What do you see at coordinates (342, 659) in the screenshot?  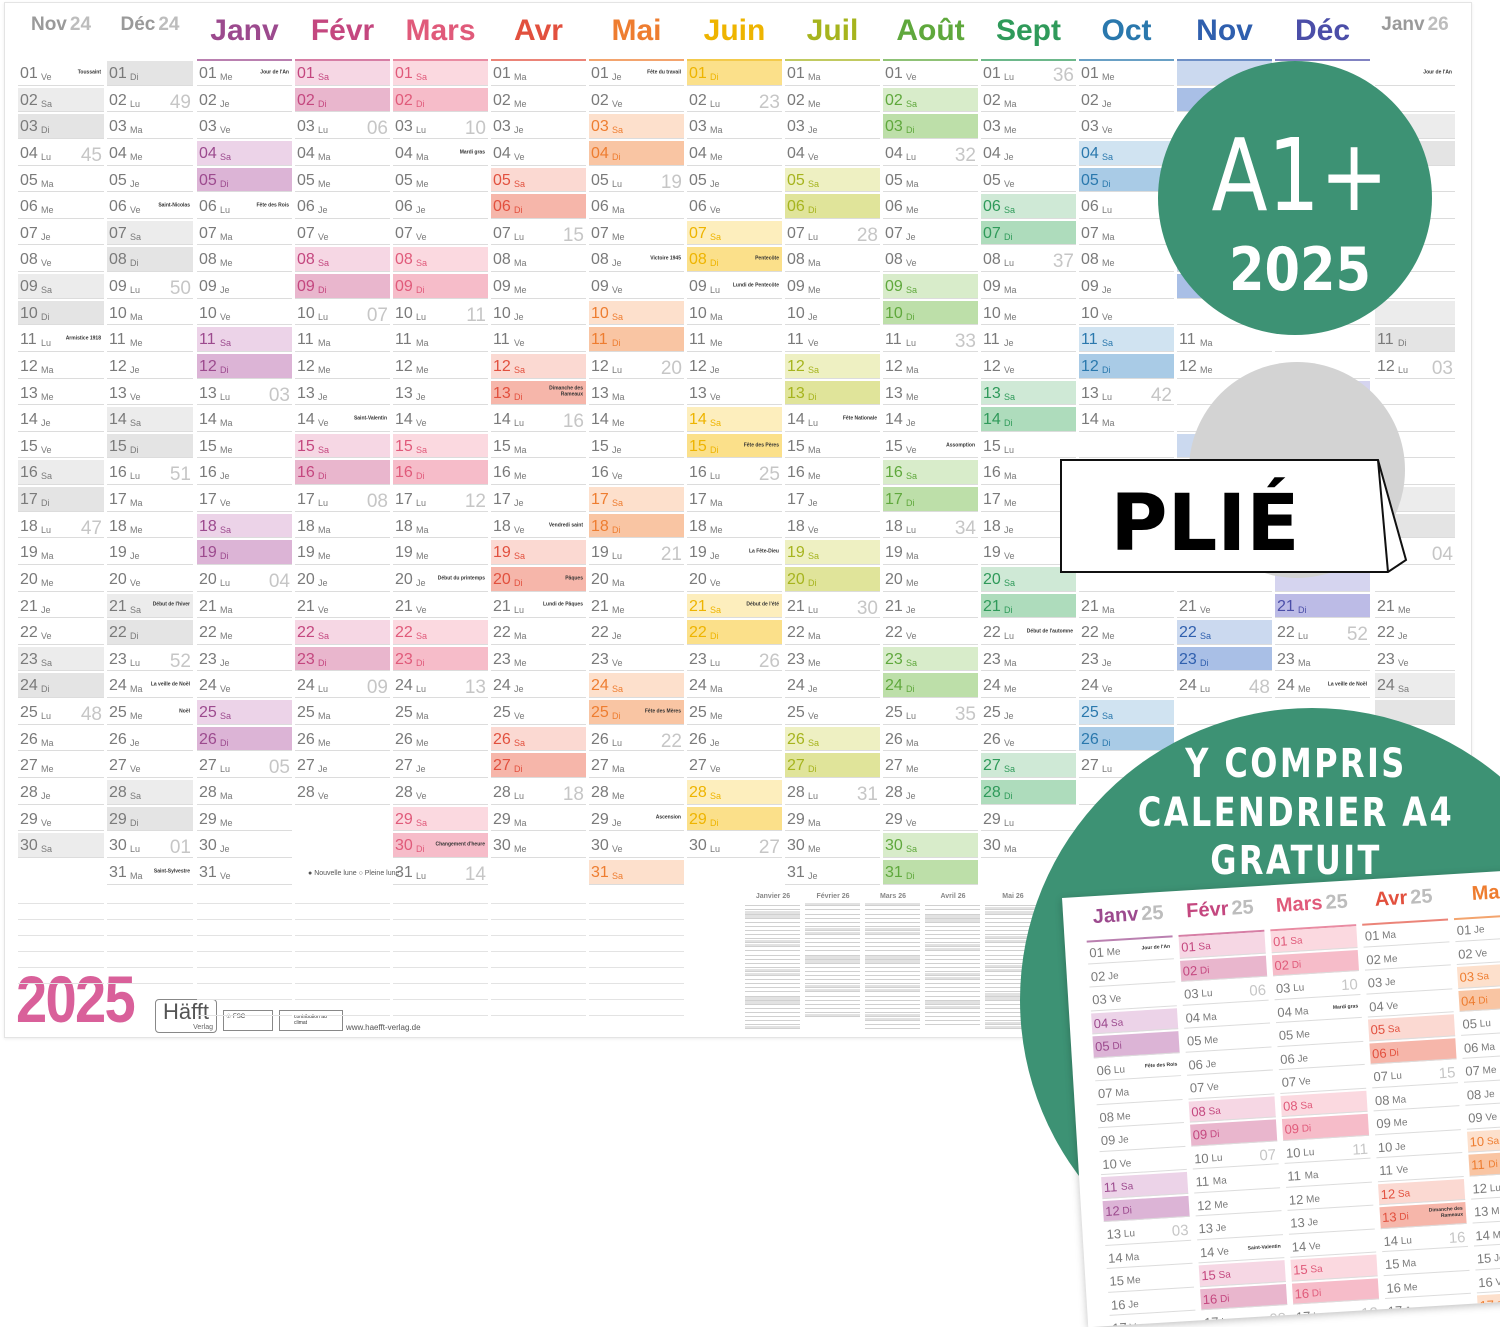 I see `day-row: 23 Di` at bounding box center [342, 659].